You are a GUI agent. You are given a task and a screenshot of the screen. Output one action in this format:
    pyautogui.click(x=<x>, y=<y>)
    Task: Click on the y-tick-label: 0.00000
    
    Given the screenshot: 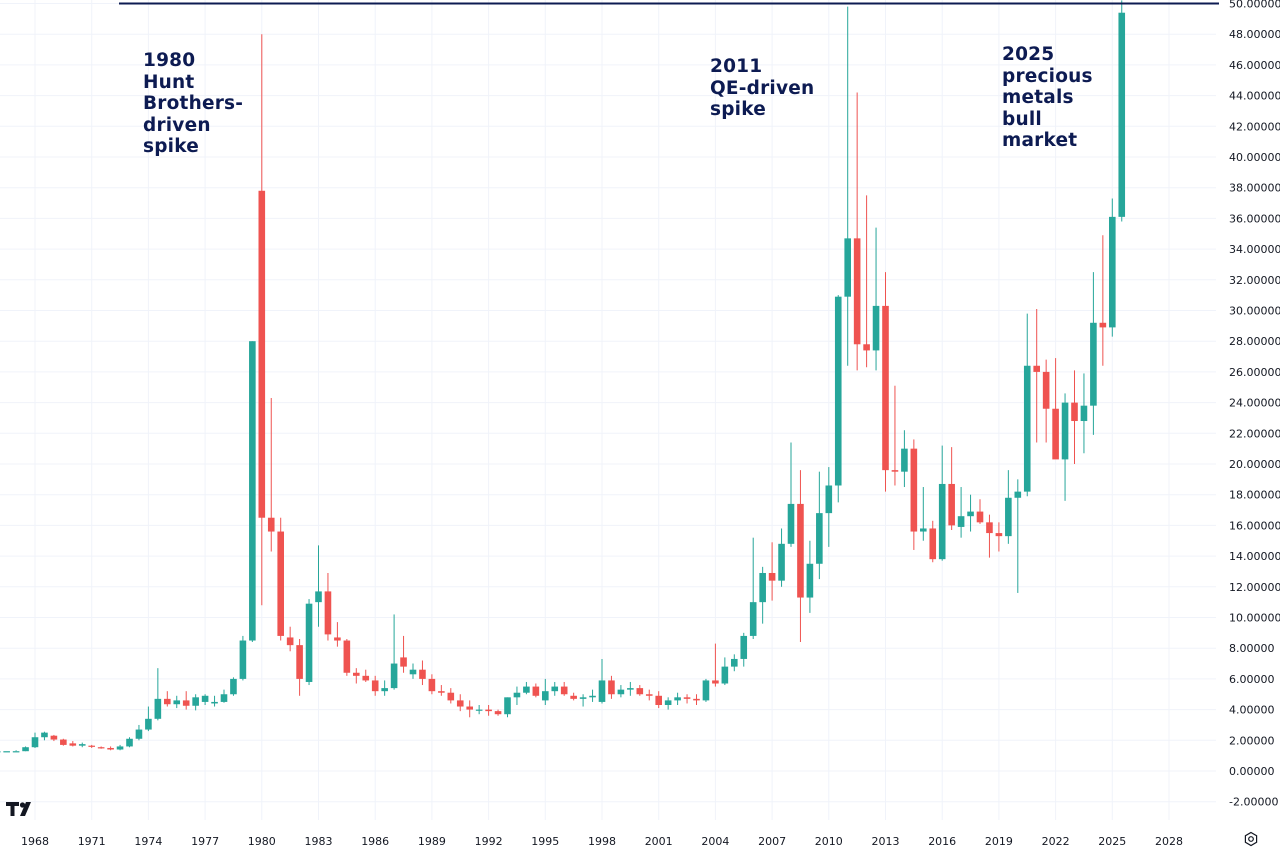 What is the action you would take?
    pyautogui.click(x=1252, y=771)
    